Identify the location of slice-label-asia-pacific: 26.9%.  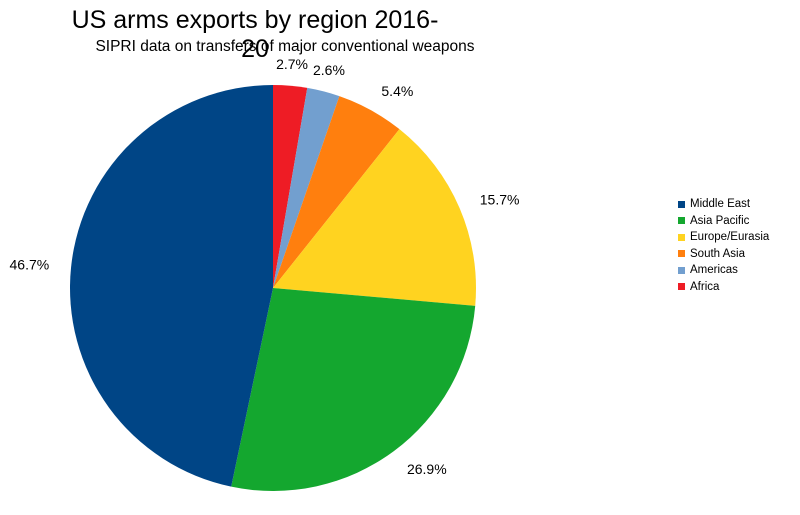
(427, 469).